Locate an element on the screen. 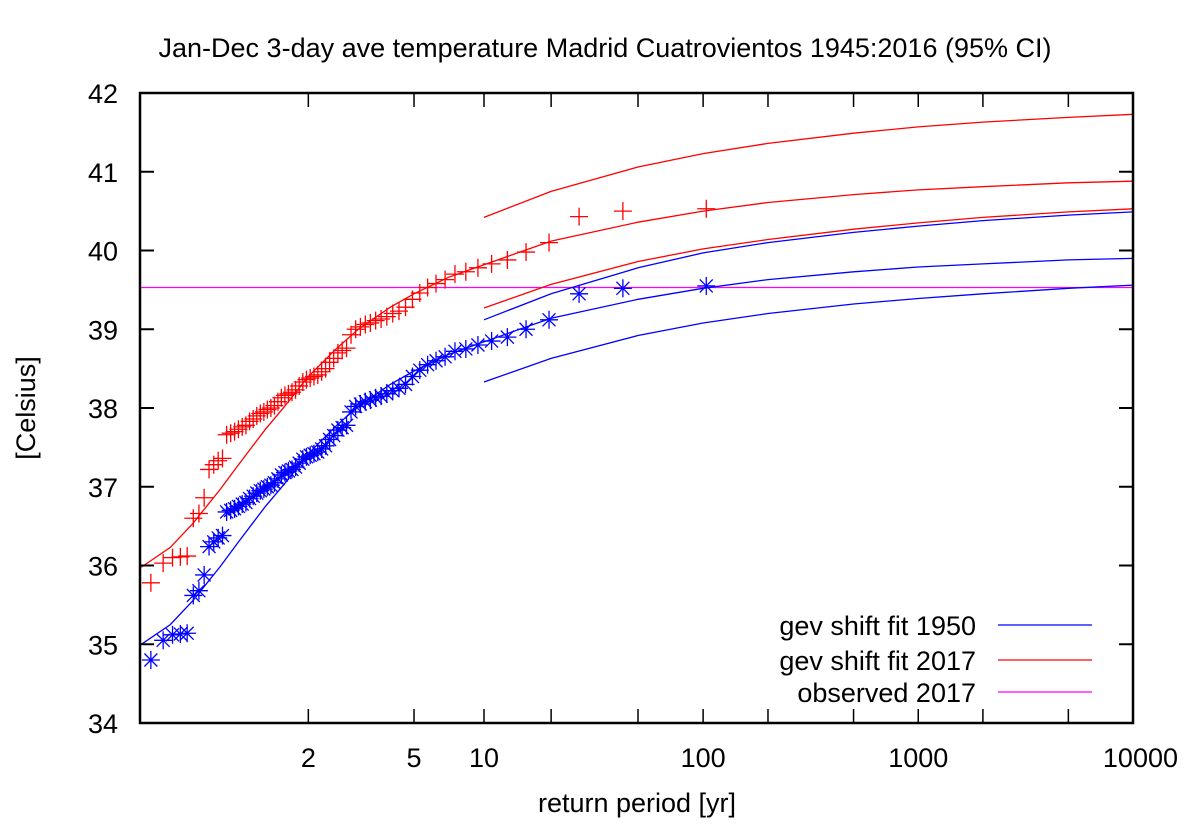 Image resolution: width=1188 pixels, height=828 pixels. x-axis-label: return period [yr] is located at coordinates (637, 803).